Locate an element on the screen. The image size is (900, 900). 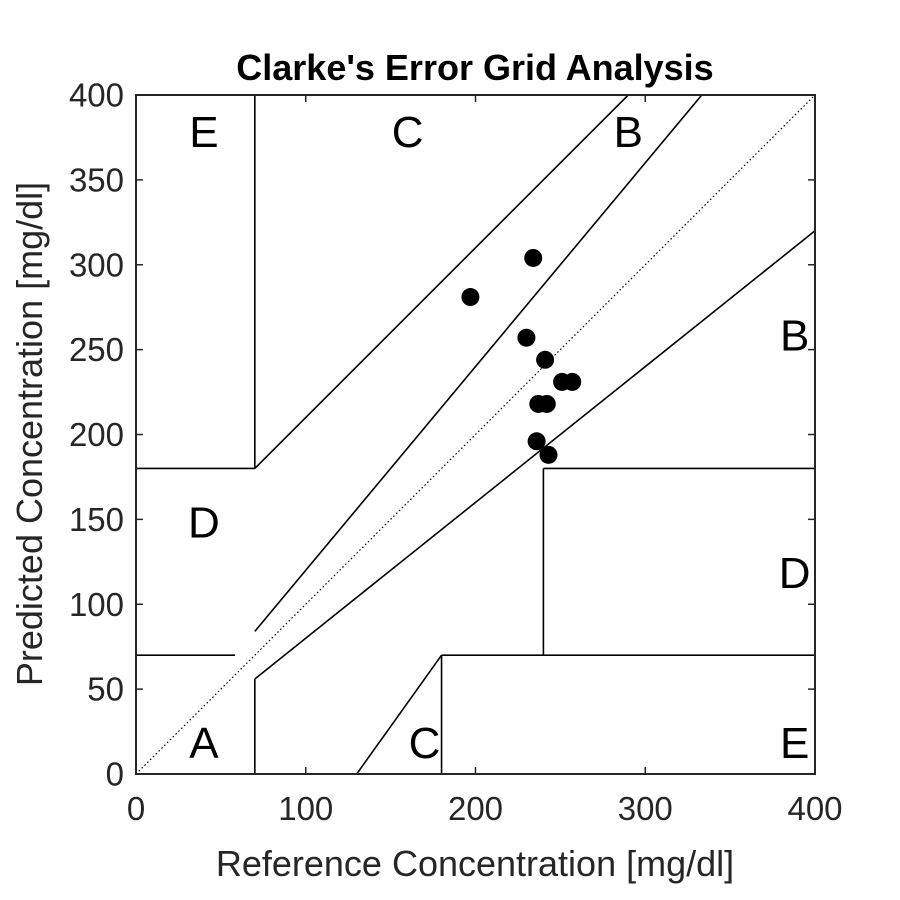
y-tick-label: 0 is located at coordinates (115, 774).